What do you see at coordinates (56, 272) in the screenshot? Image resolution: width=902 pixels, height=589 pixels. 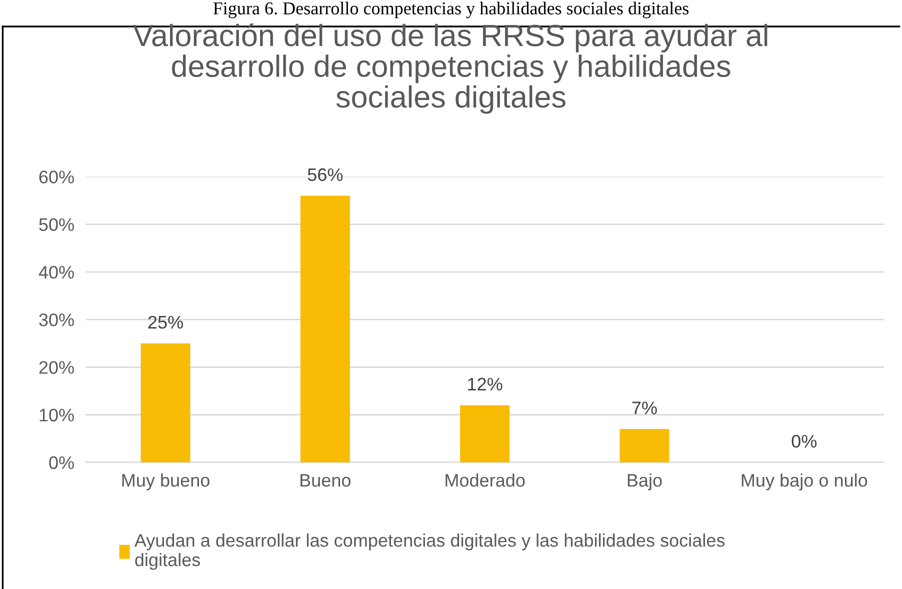 I see `y-tick-label: 40%` at bounding box center [56, 272].